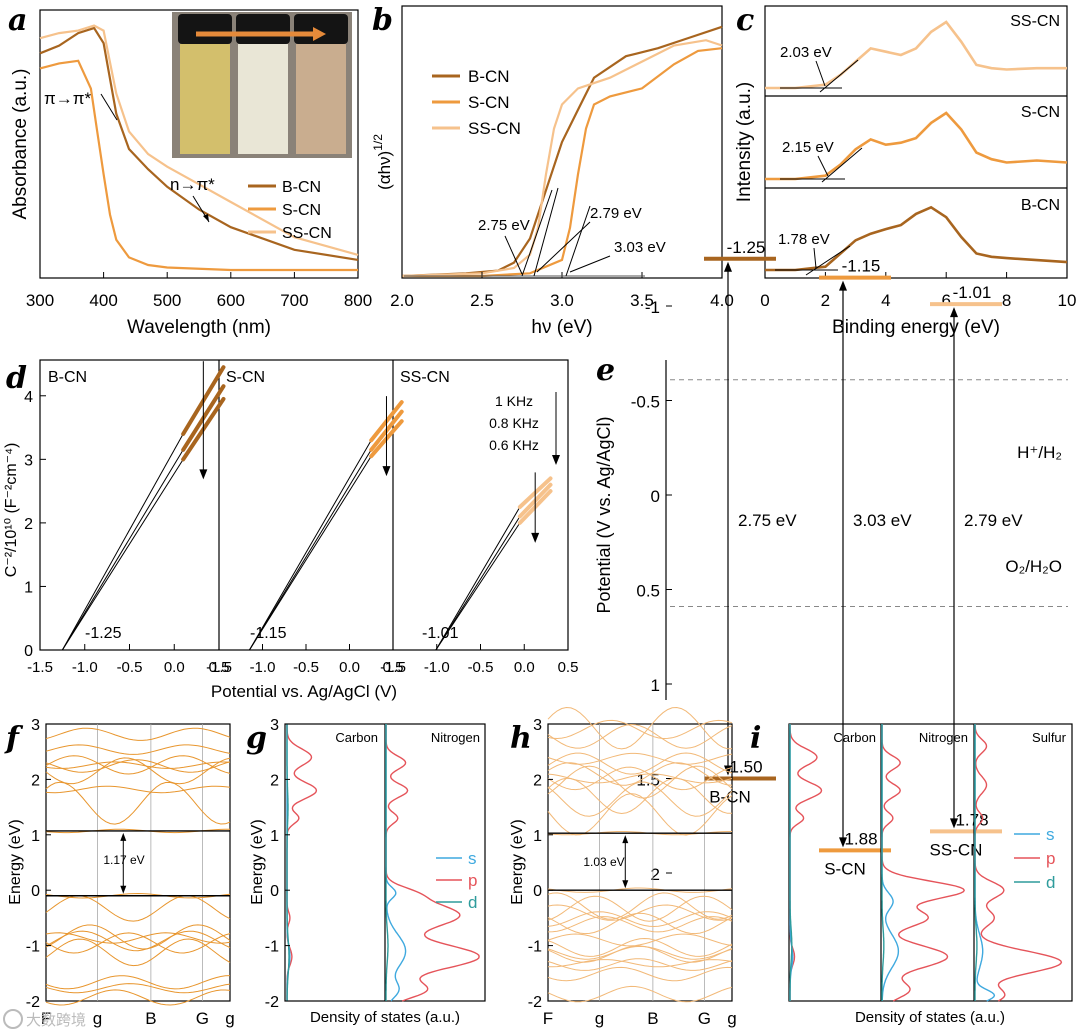 The height and width of the screenshot is (1032, 1080). Describe the element at coordinates (514, 401) in the screenshot. I see `panel-d-freq-1: 1 KHz` at that location.